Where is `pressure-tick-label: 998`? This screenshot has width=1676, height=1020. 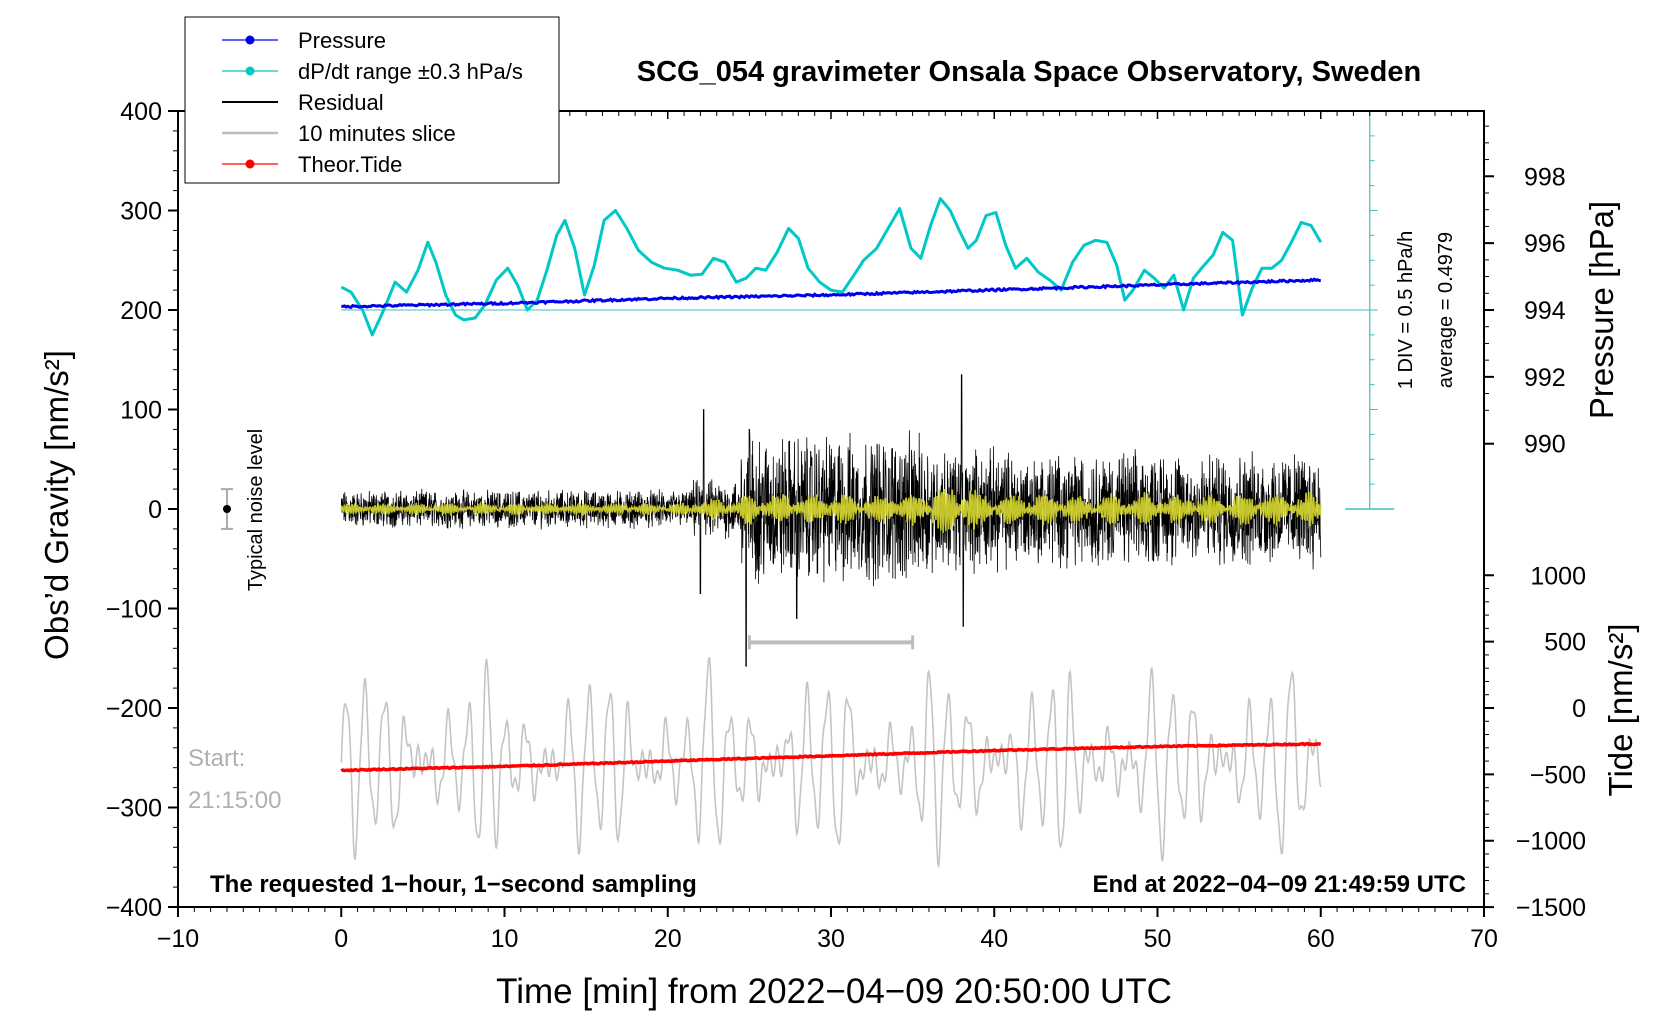
pressure-tick-label: 998 is located at coordinates (1545, 177).